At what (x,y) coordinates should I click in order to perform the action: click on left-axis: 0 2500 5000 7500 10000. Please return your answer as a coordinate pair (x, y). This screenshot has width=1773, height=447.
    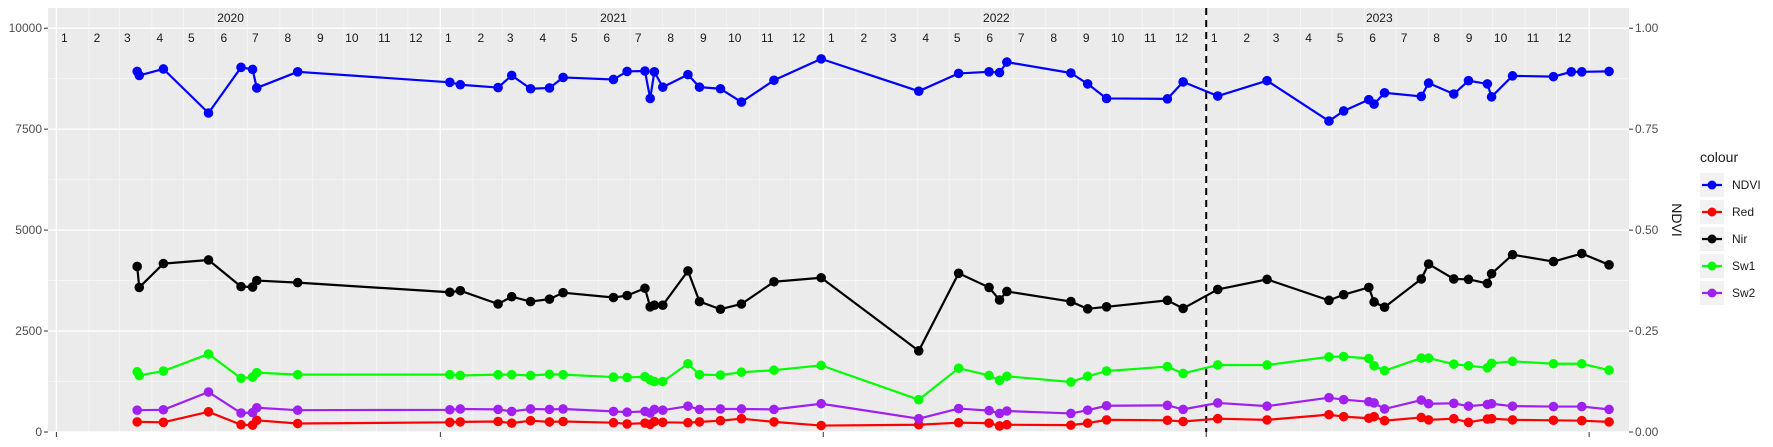
    Looking at the image, I should click on (28, 230).